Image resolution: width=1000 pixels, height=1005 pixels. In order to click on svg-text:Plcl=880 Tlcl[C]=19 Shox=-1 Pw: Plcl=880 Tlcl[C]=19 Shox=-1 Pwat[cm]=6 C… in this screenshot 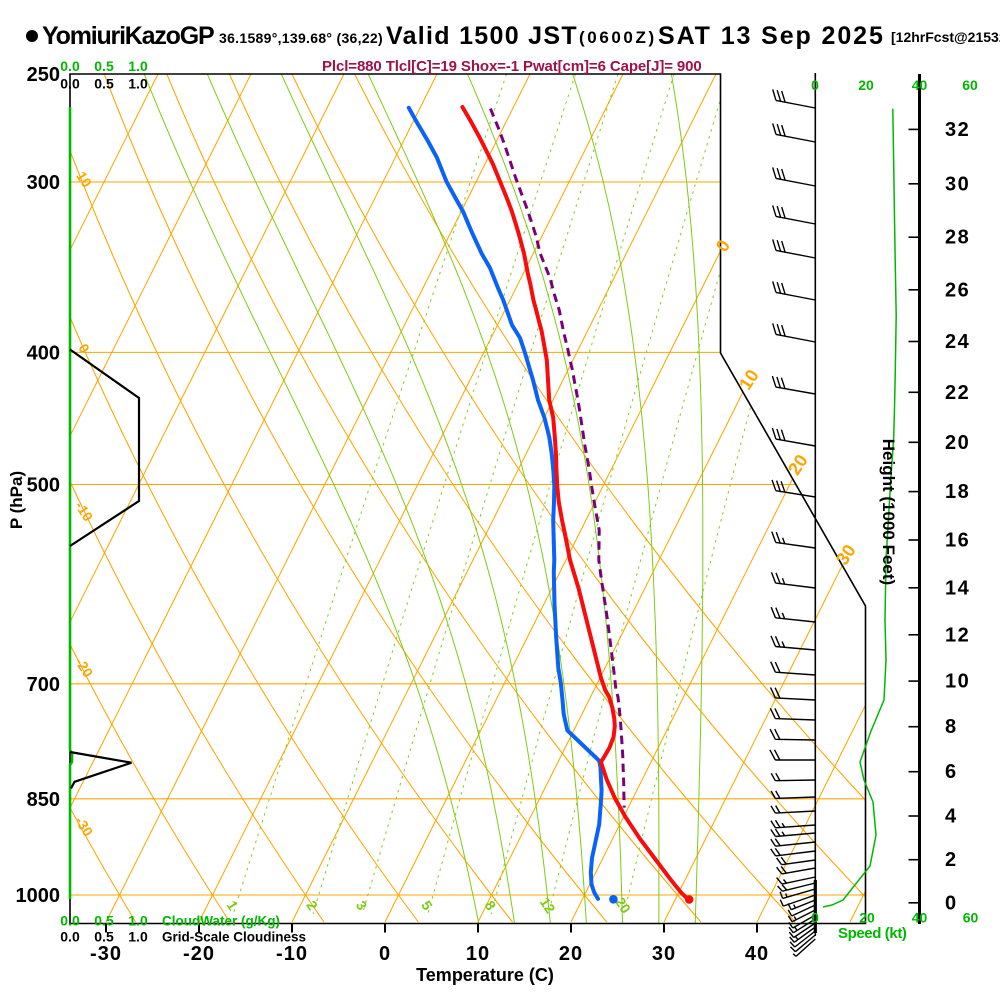, I will do `click(512, 66)`.